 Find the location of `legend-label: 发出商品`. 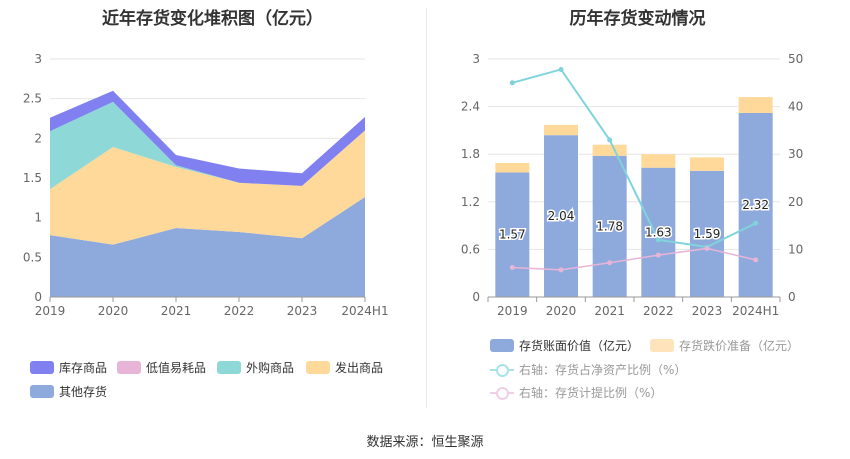

legend-label: 发出商品 is located at coordinates (359, 368).